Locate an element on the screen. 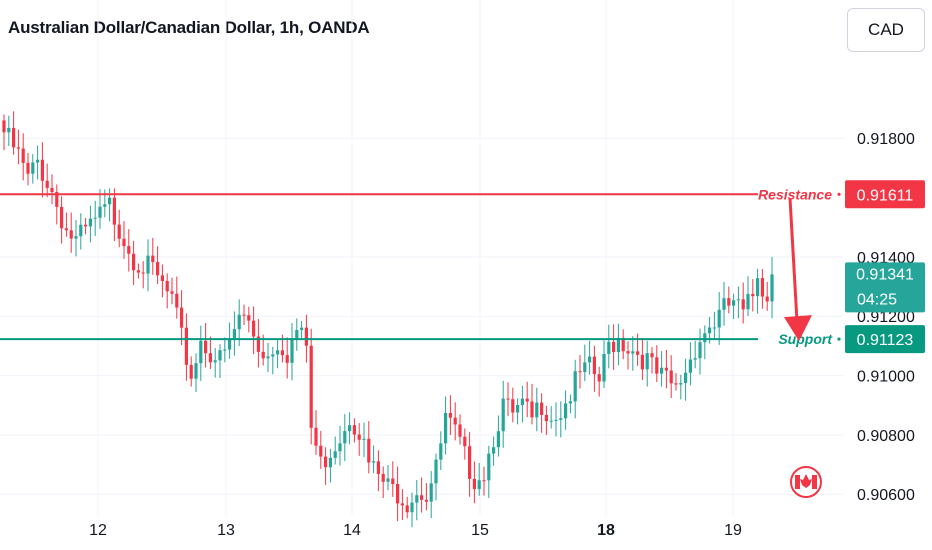  x-tick-label: 12 is located at coordinates (98, 530).